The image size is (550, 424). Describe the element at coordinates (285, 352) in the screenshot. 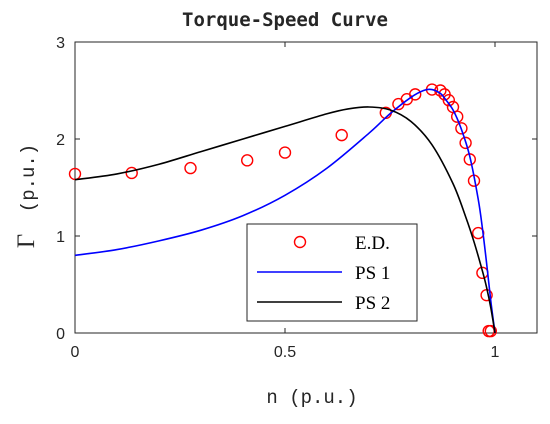

I see `x-tick-label: 0.5` at that location.